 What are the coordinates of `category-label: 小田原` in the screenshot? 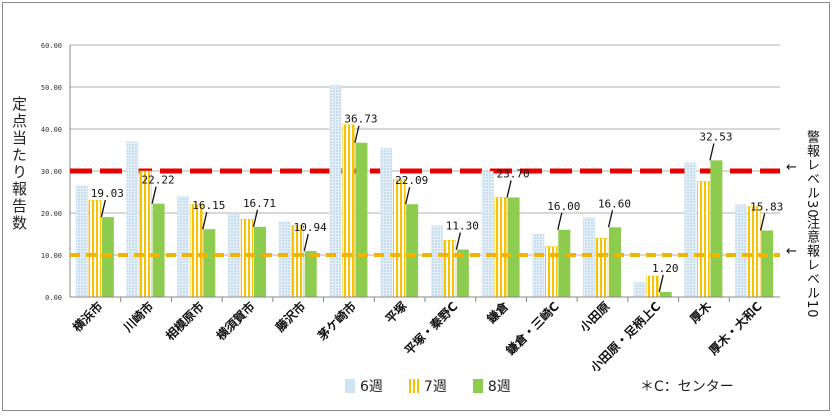 It's located at (595, 317).